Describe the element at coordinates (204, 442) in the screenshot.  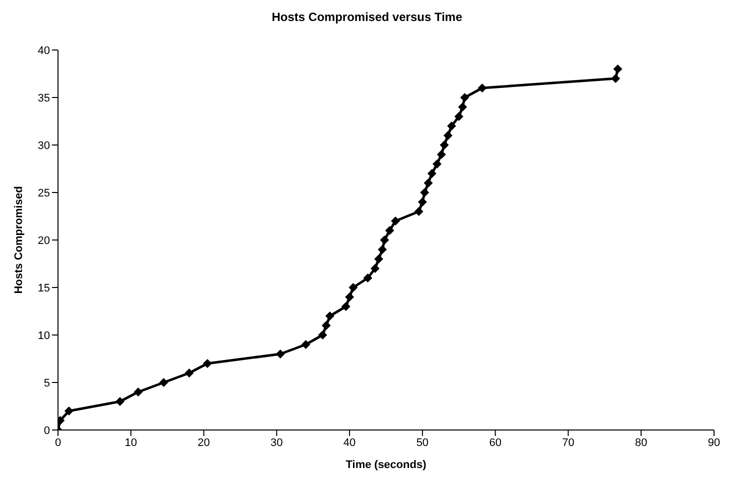
I see `x-tick-label: 20` at that location.